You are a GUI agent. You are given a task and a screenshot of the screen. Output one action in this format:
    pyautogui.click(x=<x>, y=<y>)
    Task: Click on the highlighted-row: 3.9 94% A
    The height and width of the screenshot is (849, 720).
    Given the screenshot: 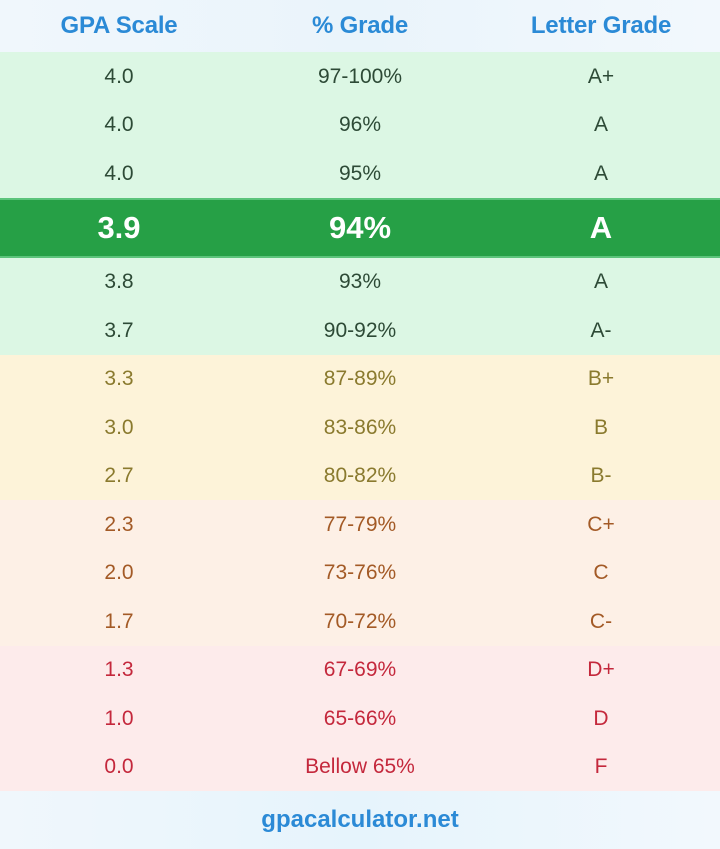 What is the action you would take?
    pyautogui.click(x=360, y=227)
    